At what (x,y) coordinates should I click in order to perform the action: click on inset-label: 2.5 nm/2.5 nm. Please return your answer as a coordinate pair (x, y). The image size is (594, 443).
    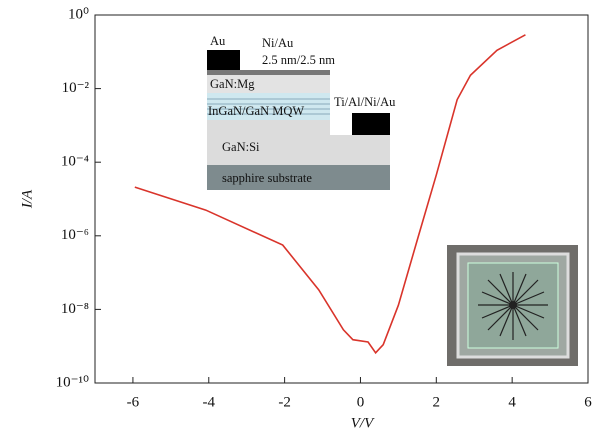
    Looking at the image, I should click on (298, 60).